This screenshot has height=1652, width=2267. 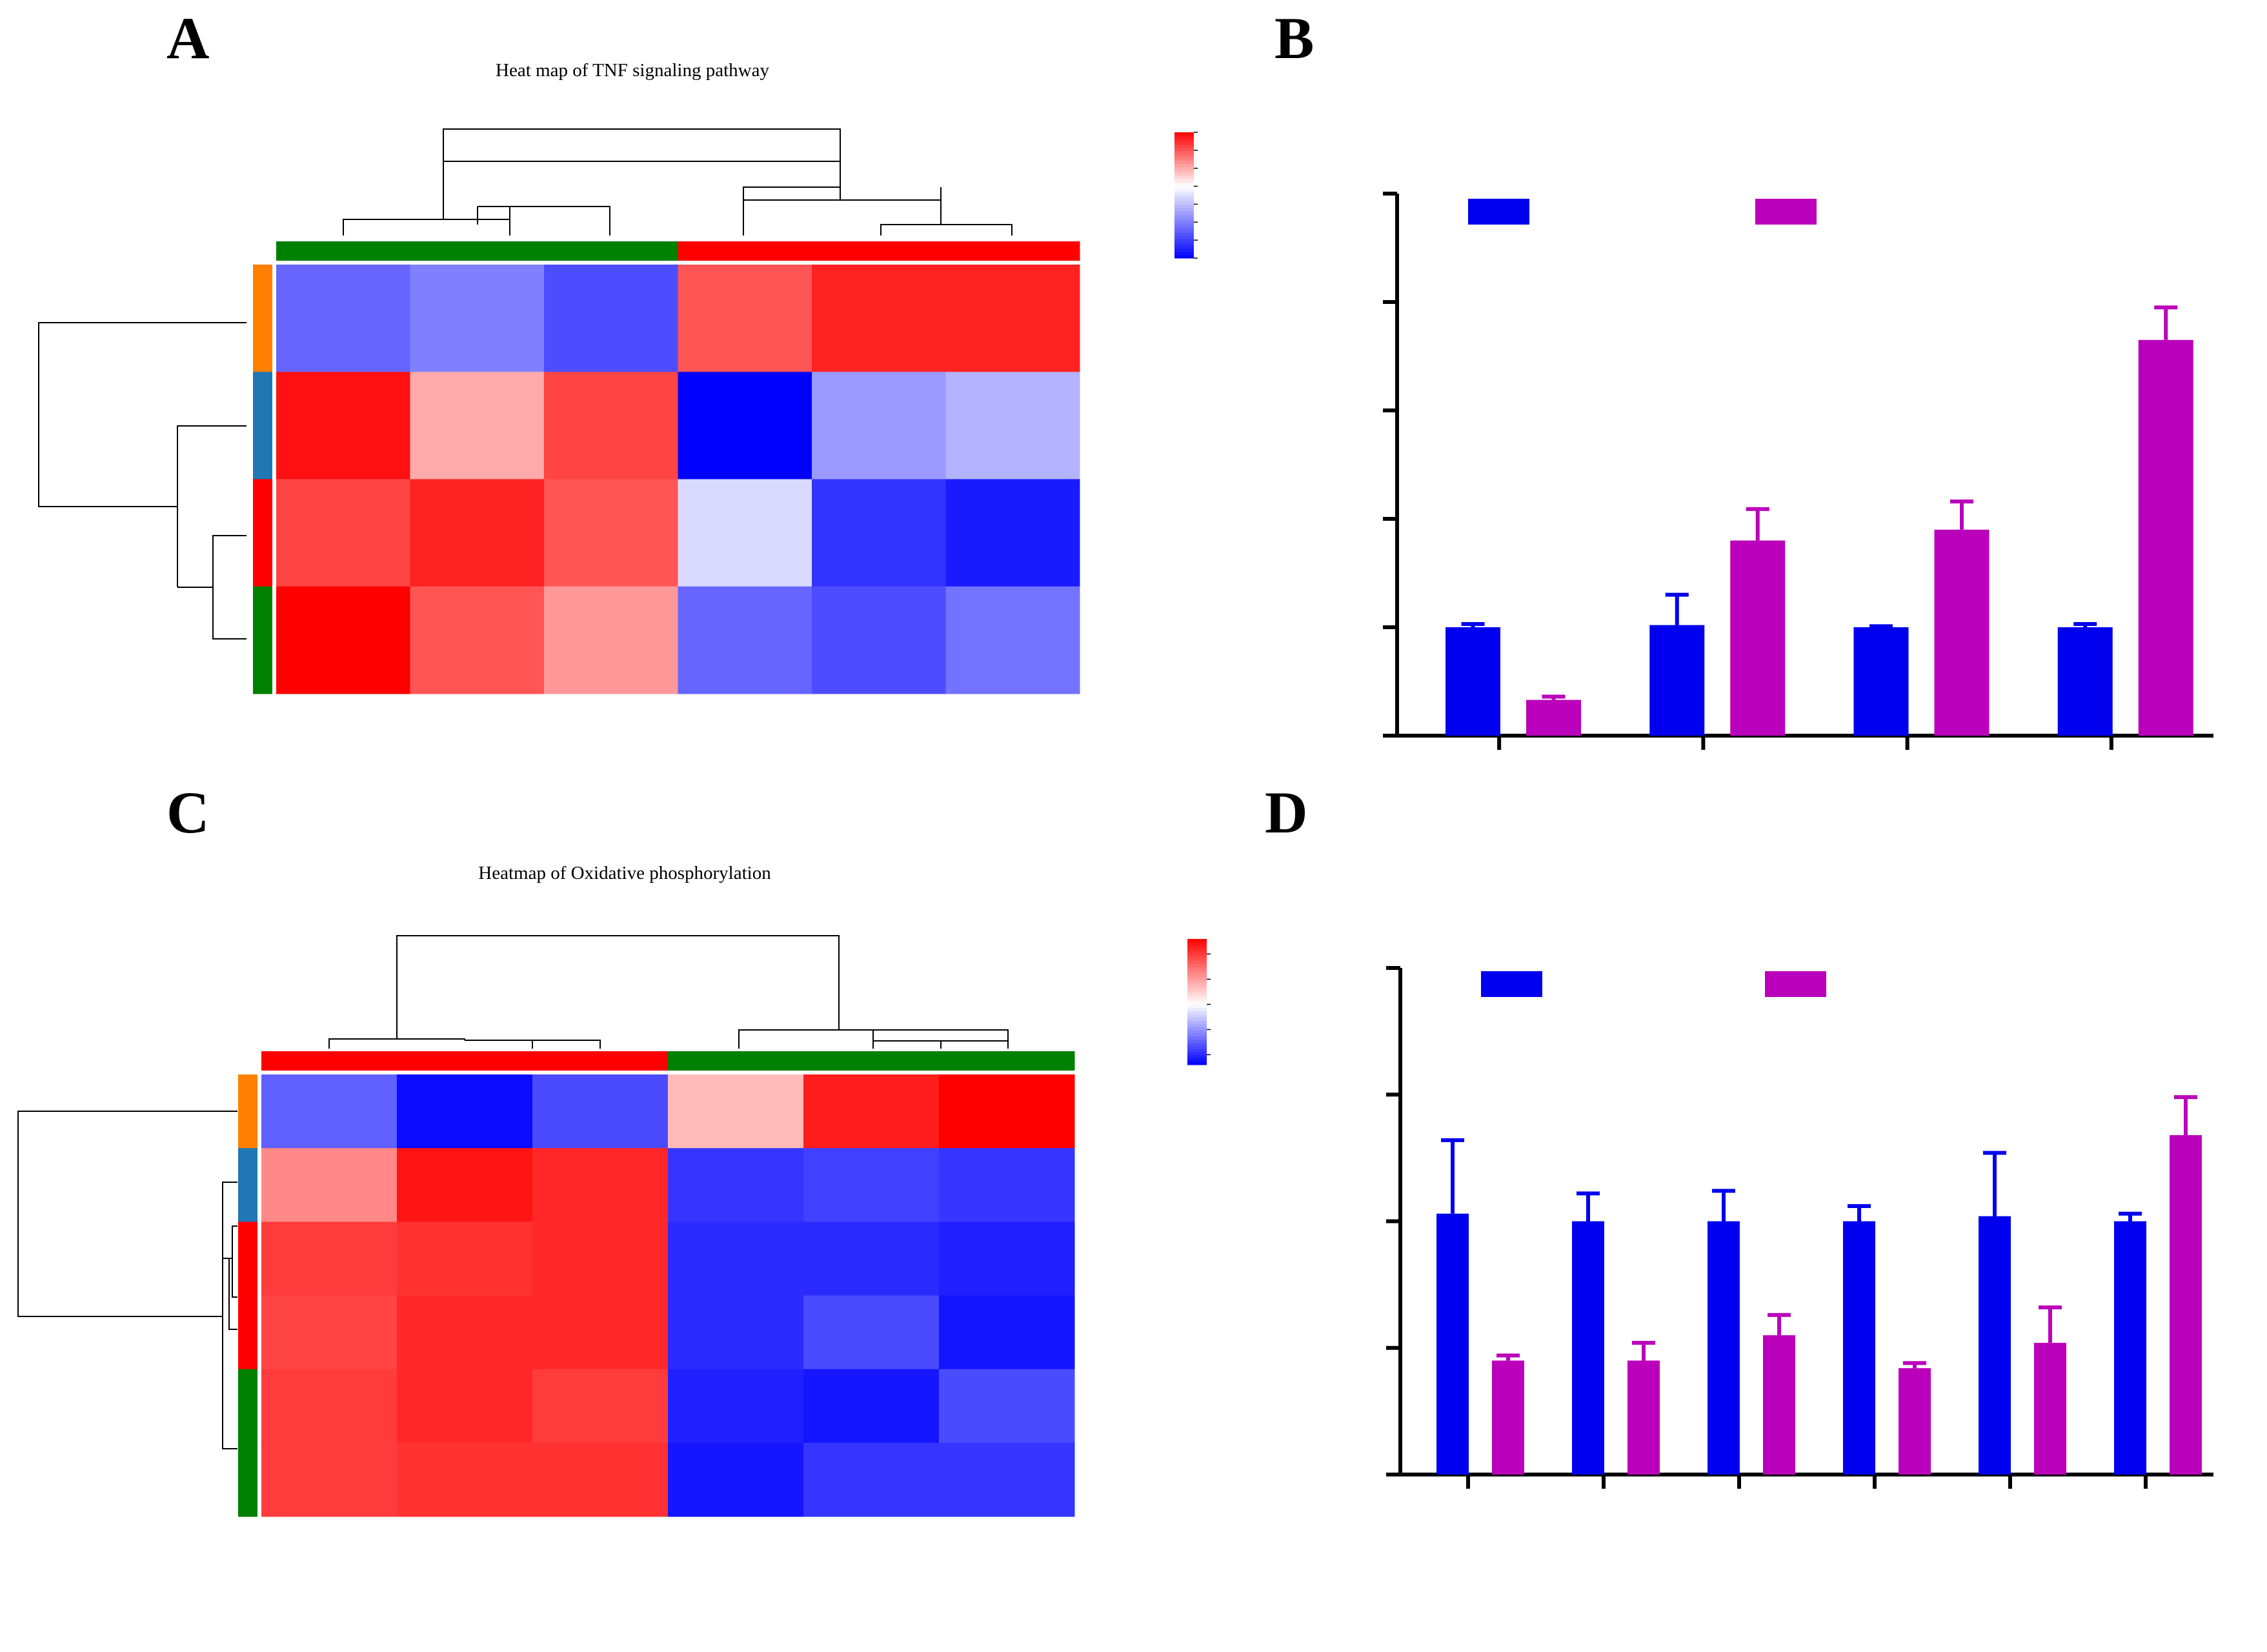 What do you see at coordinates (1498, 212) in the screenshot?
I see `legend-swatch-control` at bounding box center [1498, 212].